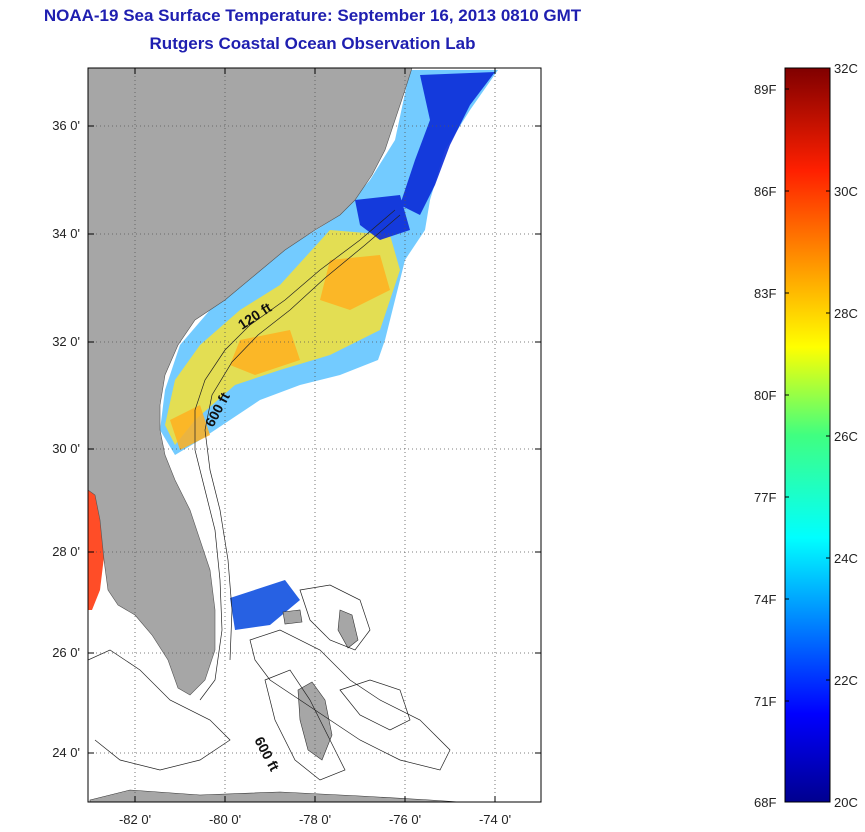  What do you see at coordinates (425, 156) in the screenshot?
I see `sst-cold-coast` at bounding box center [425, 156].